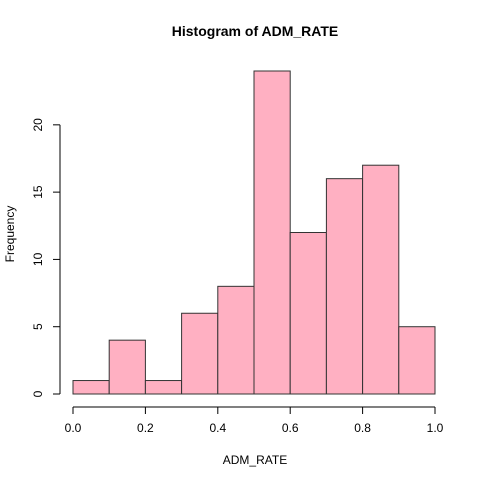 The image size is (480, 480). Describe the element at coordinates (435, 428) in the screenshot. I see `x-tick-label: 1.0` at that location.